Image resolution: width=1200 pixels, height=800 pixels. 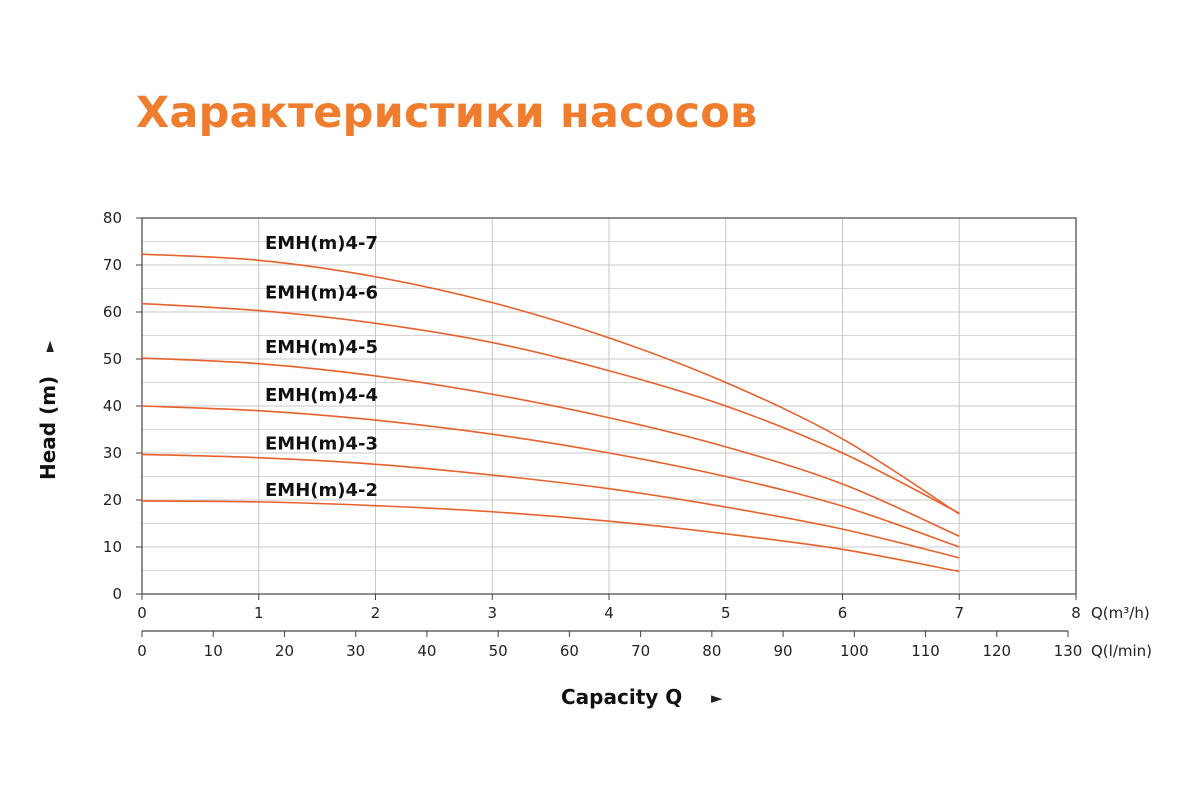 What do you see at coordinates (112, 500) in the screenshot?
I see `y-tick-label: 20` at bounding box center [112, 500].